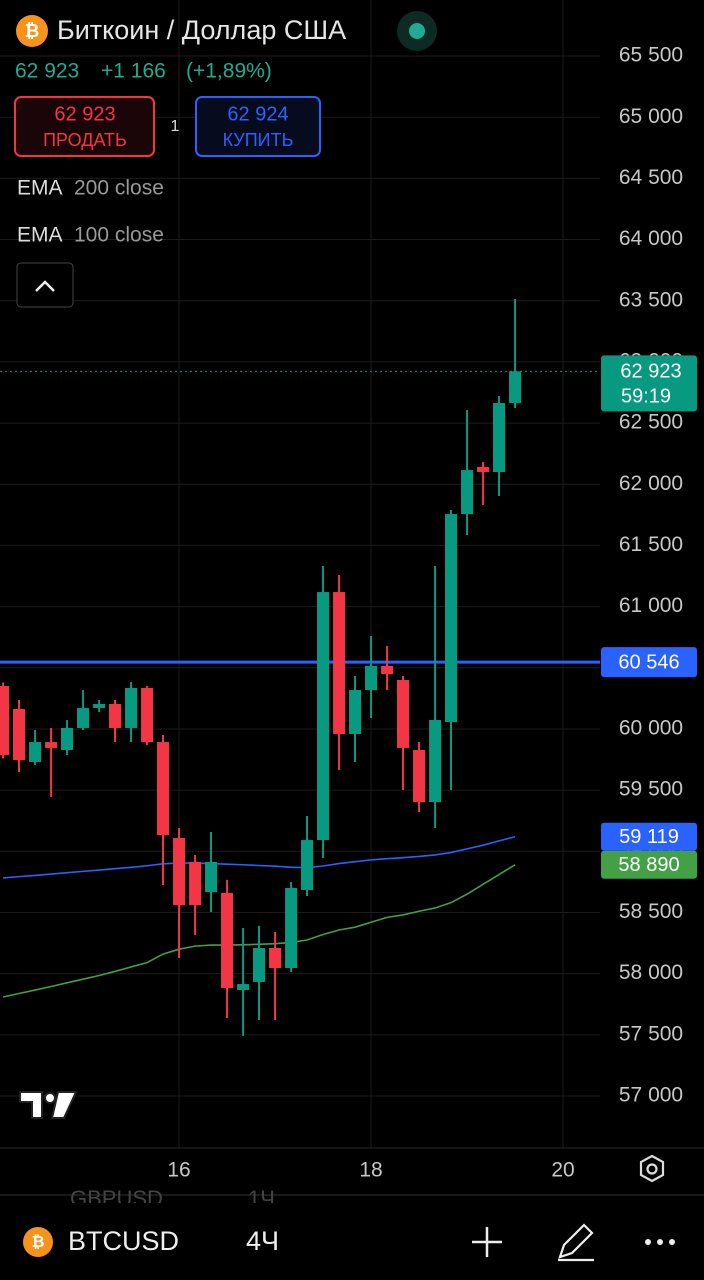 Image resolution: width=704 pixels, height=1280 pixels. I want to click on y-tick-label: 63 500, so click(651, 299).